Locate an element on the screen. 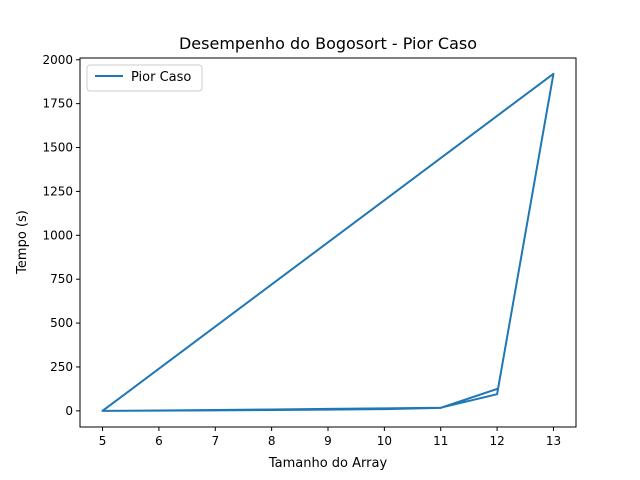  x-axis-ticks: 5 6 7 8 9 10 11 12 13 is located at coordinates (330, 437).